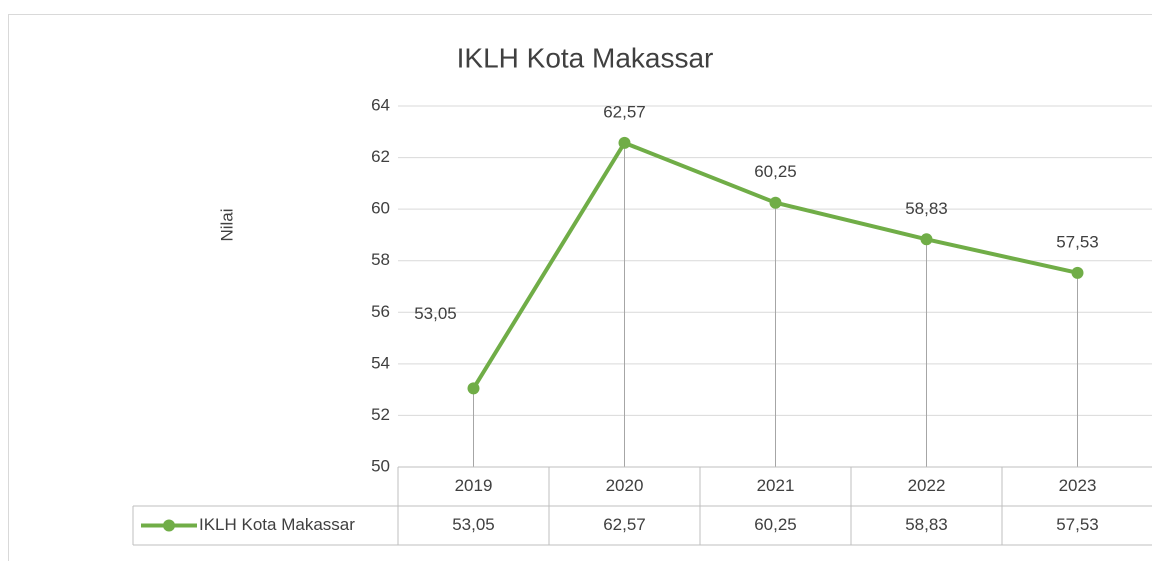  I want to click on y-tick-label: 64, so click(380, 104).